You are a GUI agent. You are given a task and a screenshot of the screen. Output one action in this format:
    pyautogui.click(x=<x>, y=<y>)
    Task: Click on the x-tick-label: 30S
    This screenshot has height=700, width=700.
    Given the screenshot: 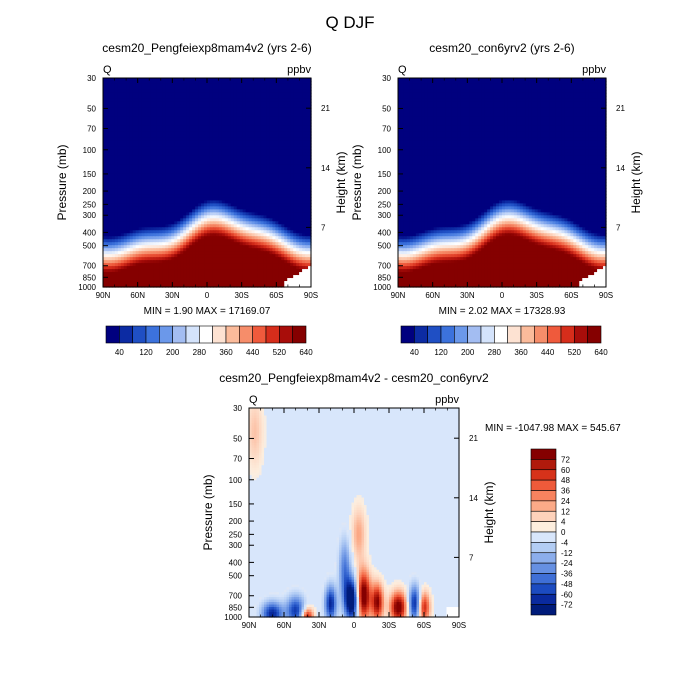 What is the action you would take?
    pyautogui.click(x=389, y=625)
    